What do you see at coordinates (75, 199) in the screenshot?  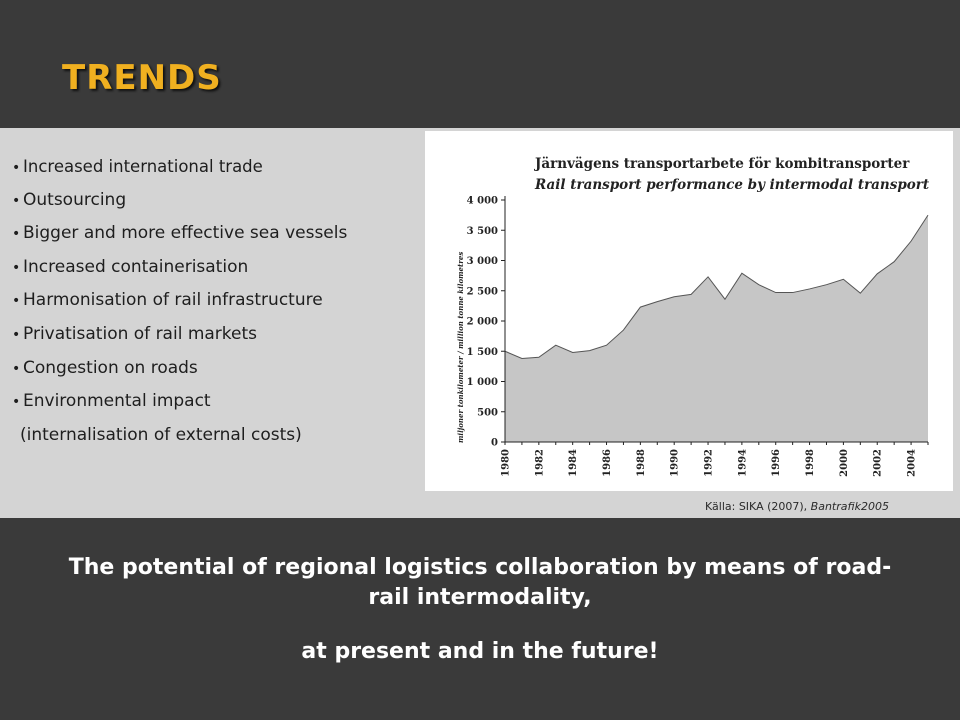 I see `bullet-text: Outsourcing` at bounding box center [75, 199].